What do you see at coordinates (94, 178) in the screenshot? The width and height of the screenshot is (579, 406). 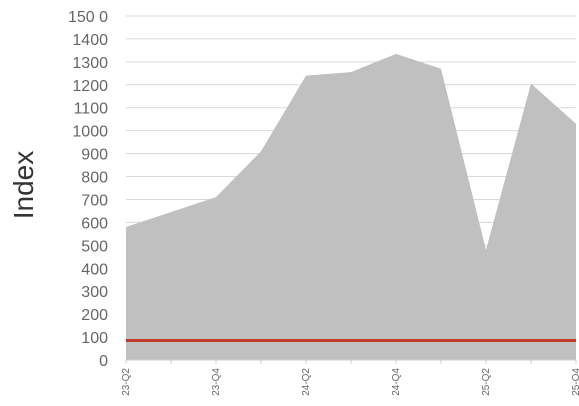 I see `y-tick-label: 800` at bounding box center [94, 178].